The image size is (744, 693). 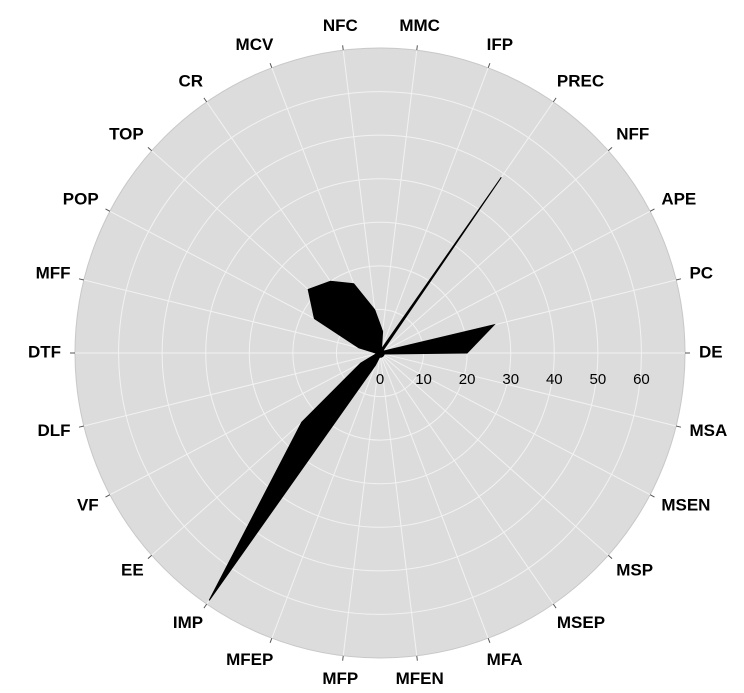 I want to click on category-label: NFC, so click(x=340, y=25).